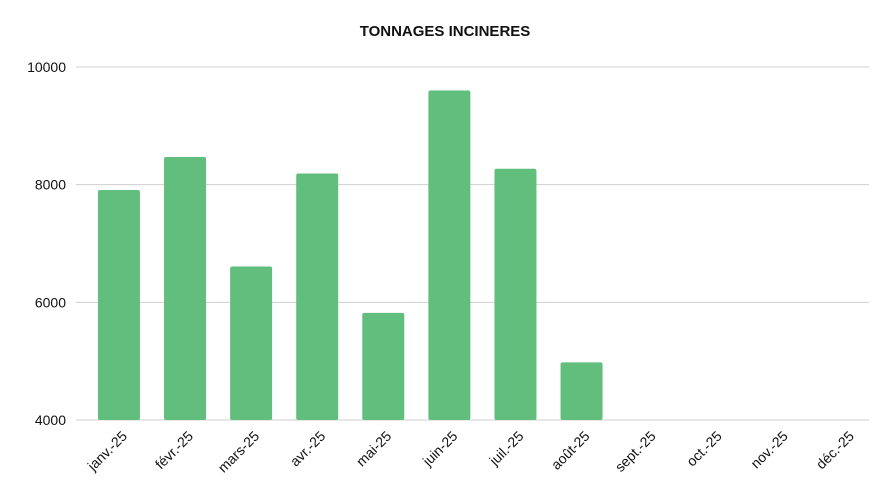 The width and height of the screenshot is (881, 495). Describe the element at coordinates (835, 450) in the screenshot. I see `x-tick-label: déc.-25` at that location.